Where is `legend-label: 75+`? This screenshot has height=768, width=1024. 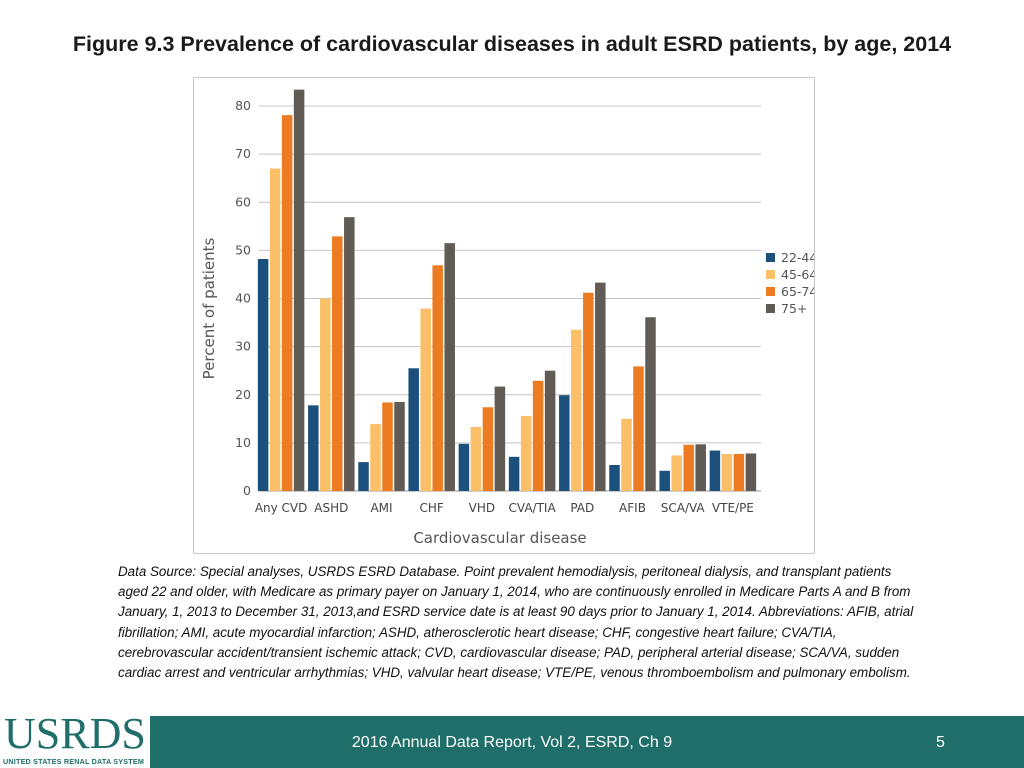
legend-label: 75+ is located at coordinates (794, 308).